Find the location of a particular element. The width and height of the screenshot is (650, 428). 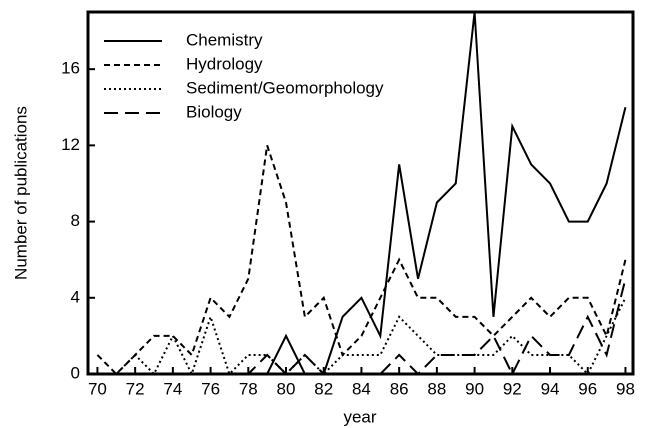

x-tick-label: 76 is located at coordinates (210, 388).